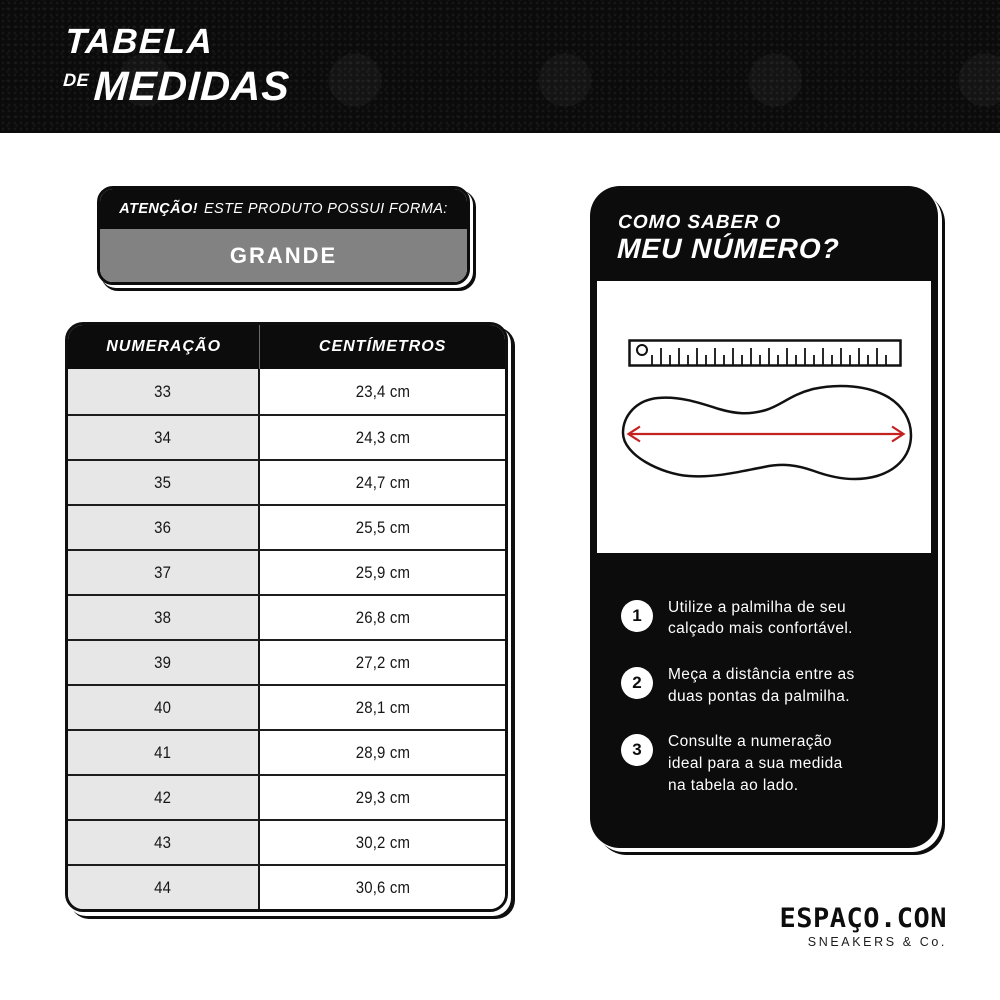 The width and height of the screenshot is (1000, 1000). Describe the element at coordinates (877, 942) in the screenshot. I see `brand-tagline: SNEAKERS & Co.` at that location.